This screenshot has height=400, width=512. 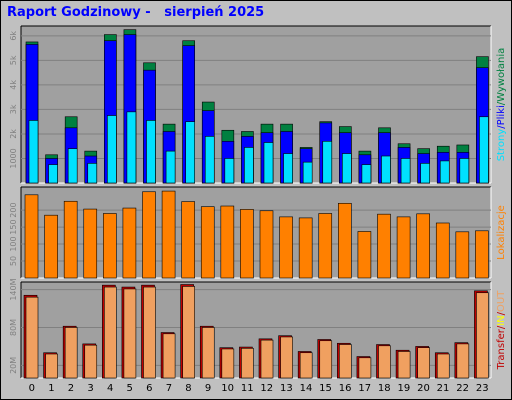 I want to click on sites-legend-item: Lokalizacje, so click(x=501, y=232).